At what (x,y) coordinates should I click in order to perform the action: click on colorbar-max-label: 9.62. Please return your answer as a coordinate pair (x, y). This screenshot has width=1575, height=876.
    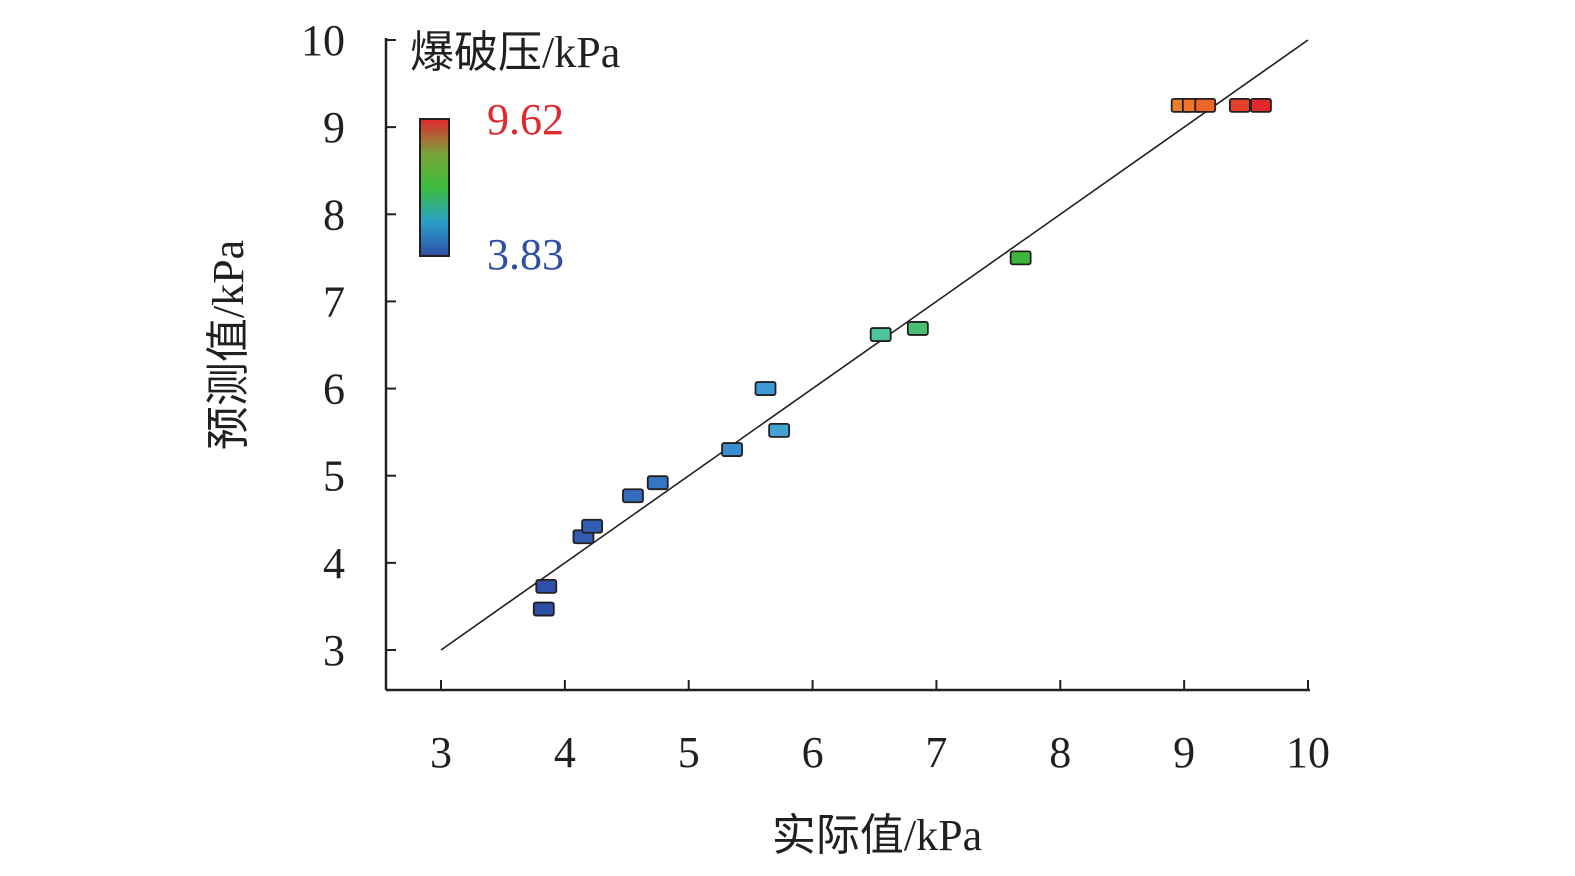
    Looking at the image, I should click on (525, 119).